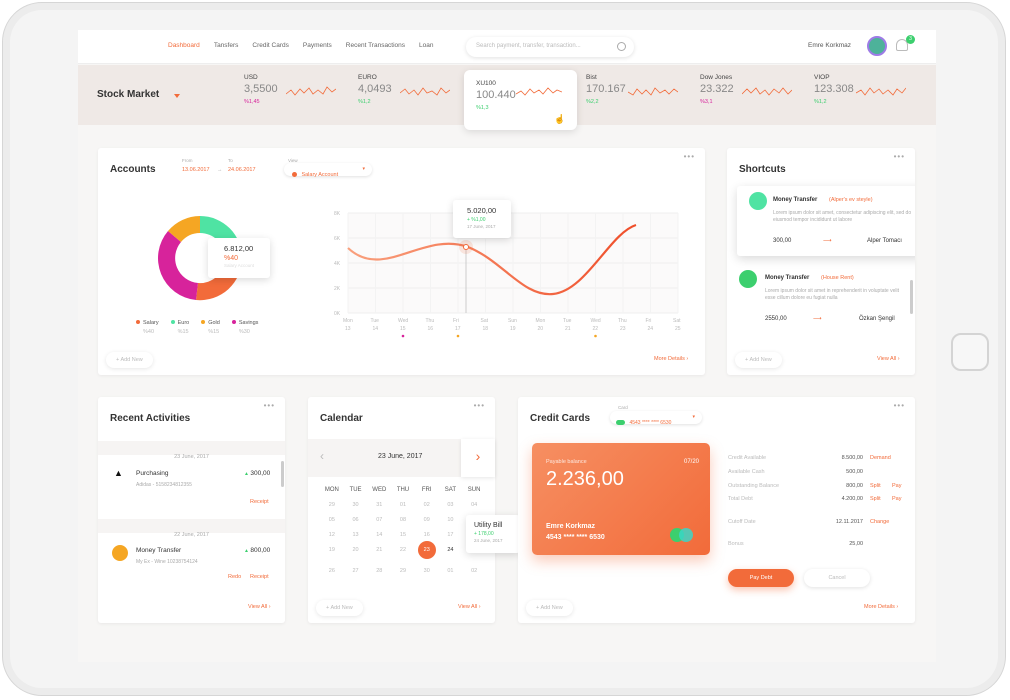 The image size is (1010, 700). What do you see at coordinates (450, 535) in the screenshot?
I see `calendar-day: 17` at bounding box center [450, 535].